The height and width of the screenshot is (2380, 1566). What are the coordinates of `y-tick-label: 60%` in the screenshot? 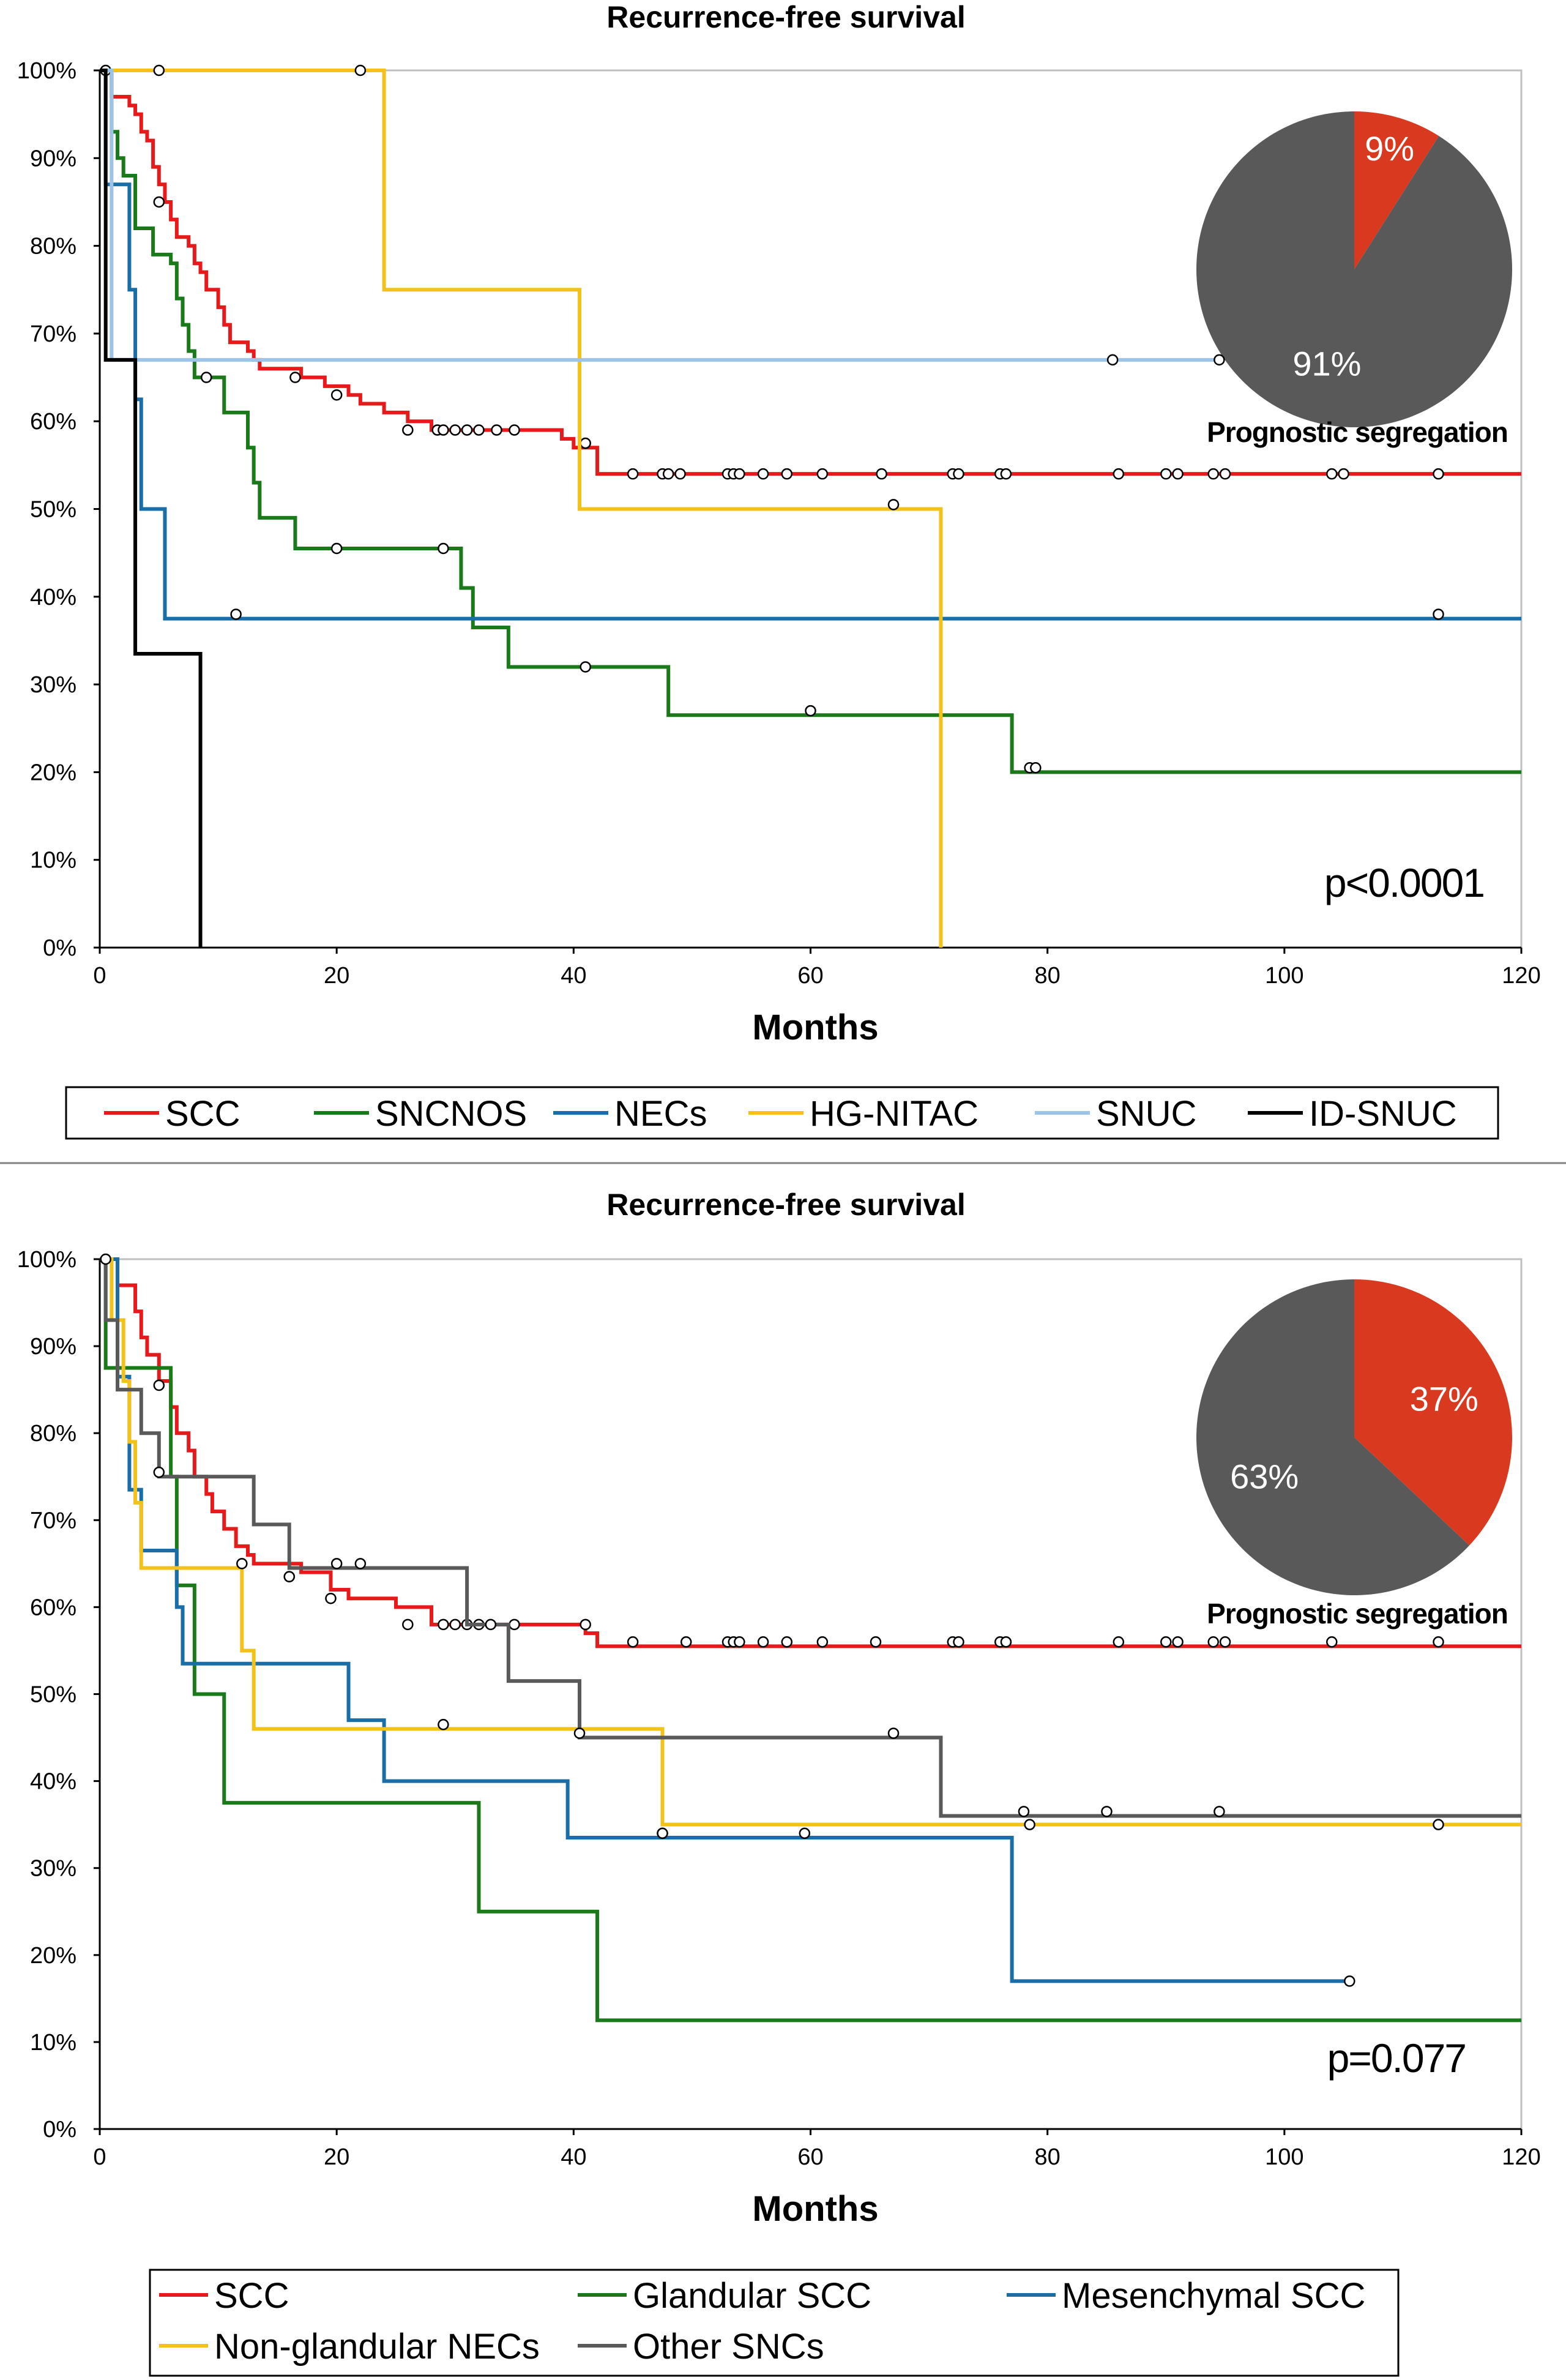 It's located at (53, 422).